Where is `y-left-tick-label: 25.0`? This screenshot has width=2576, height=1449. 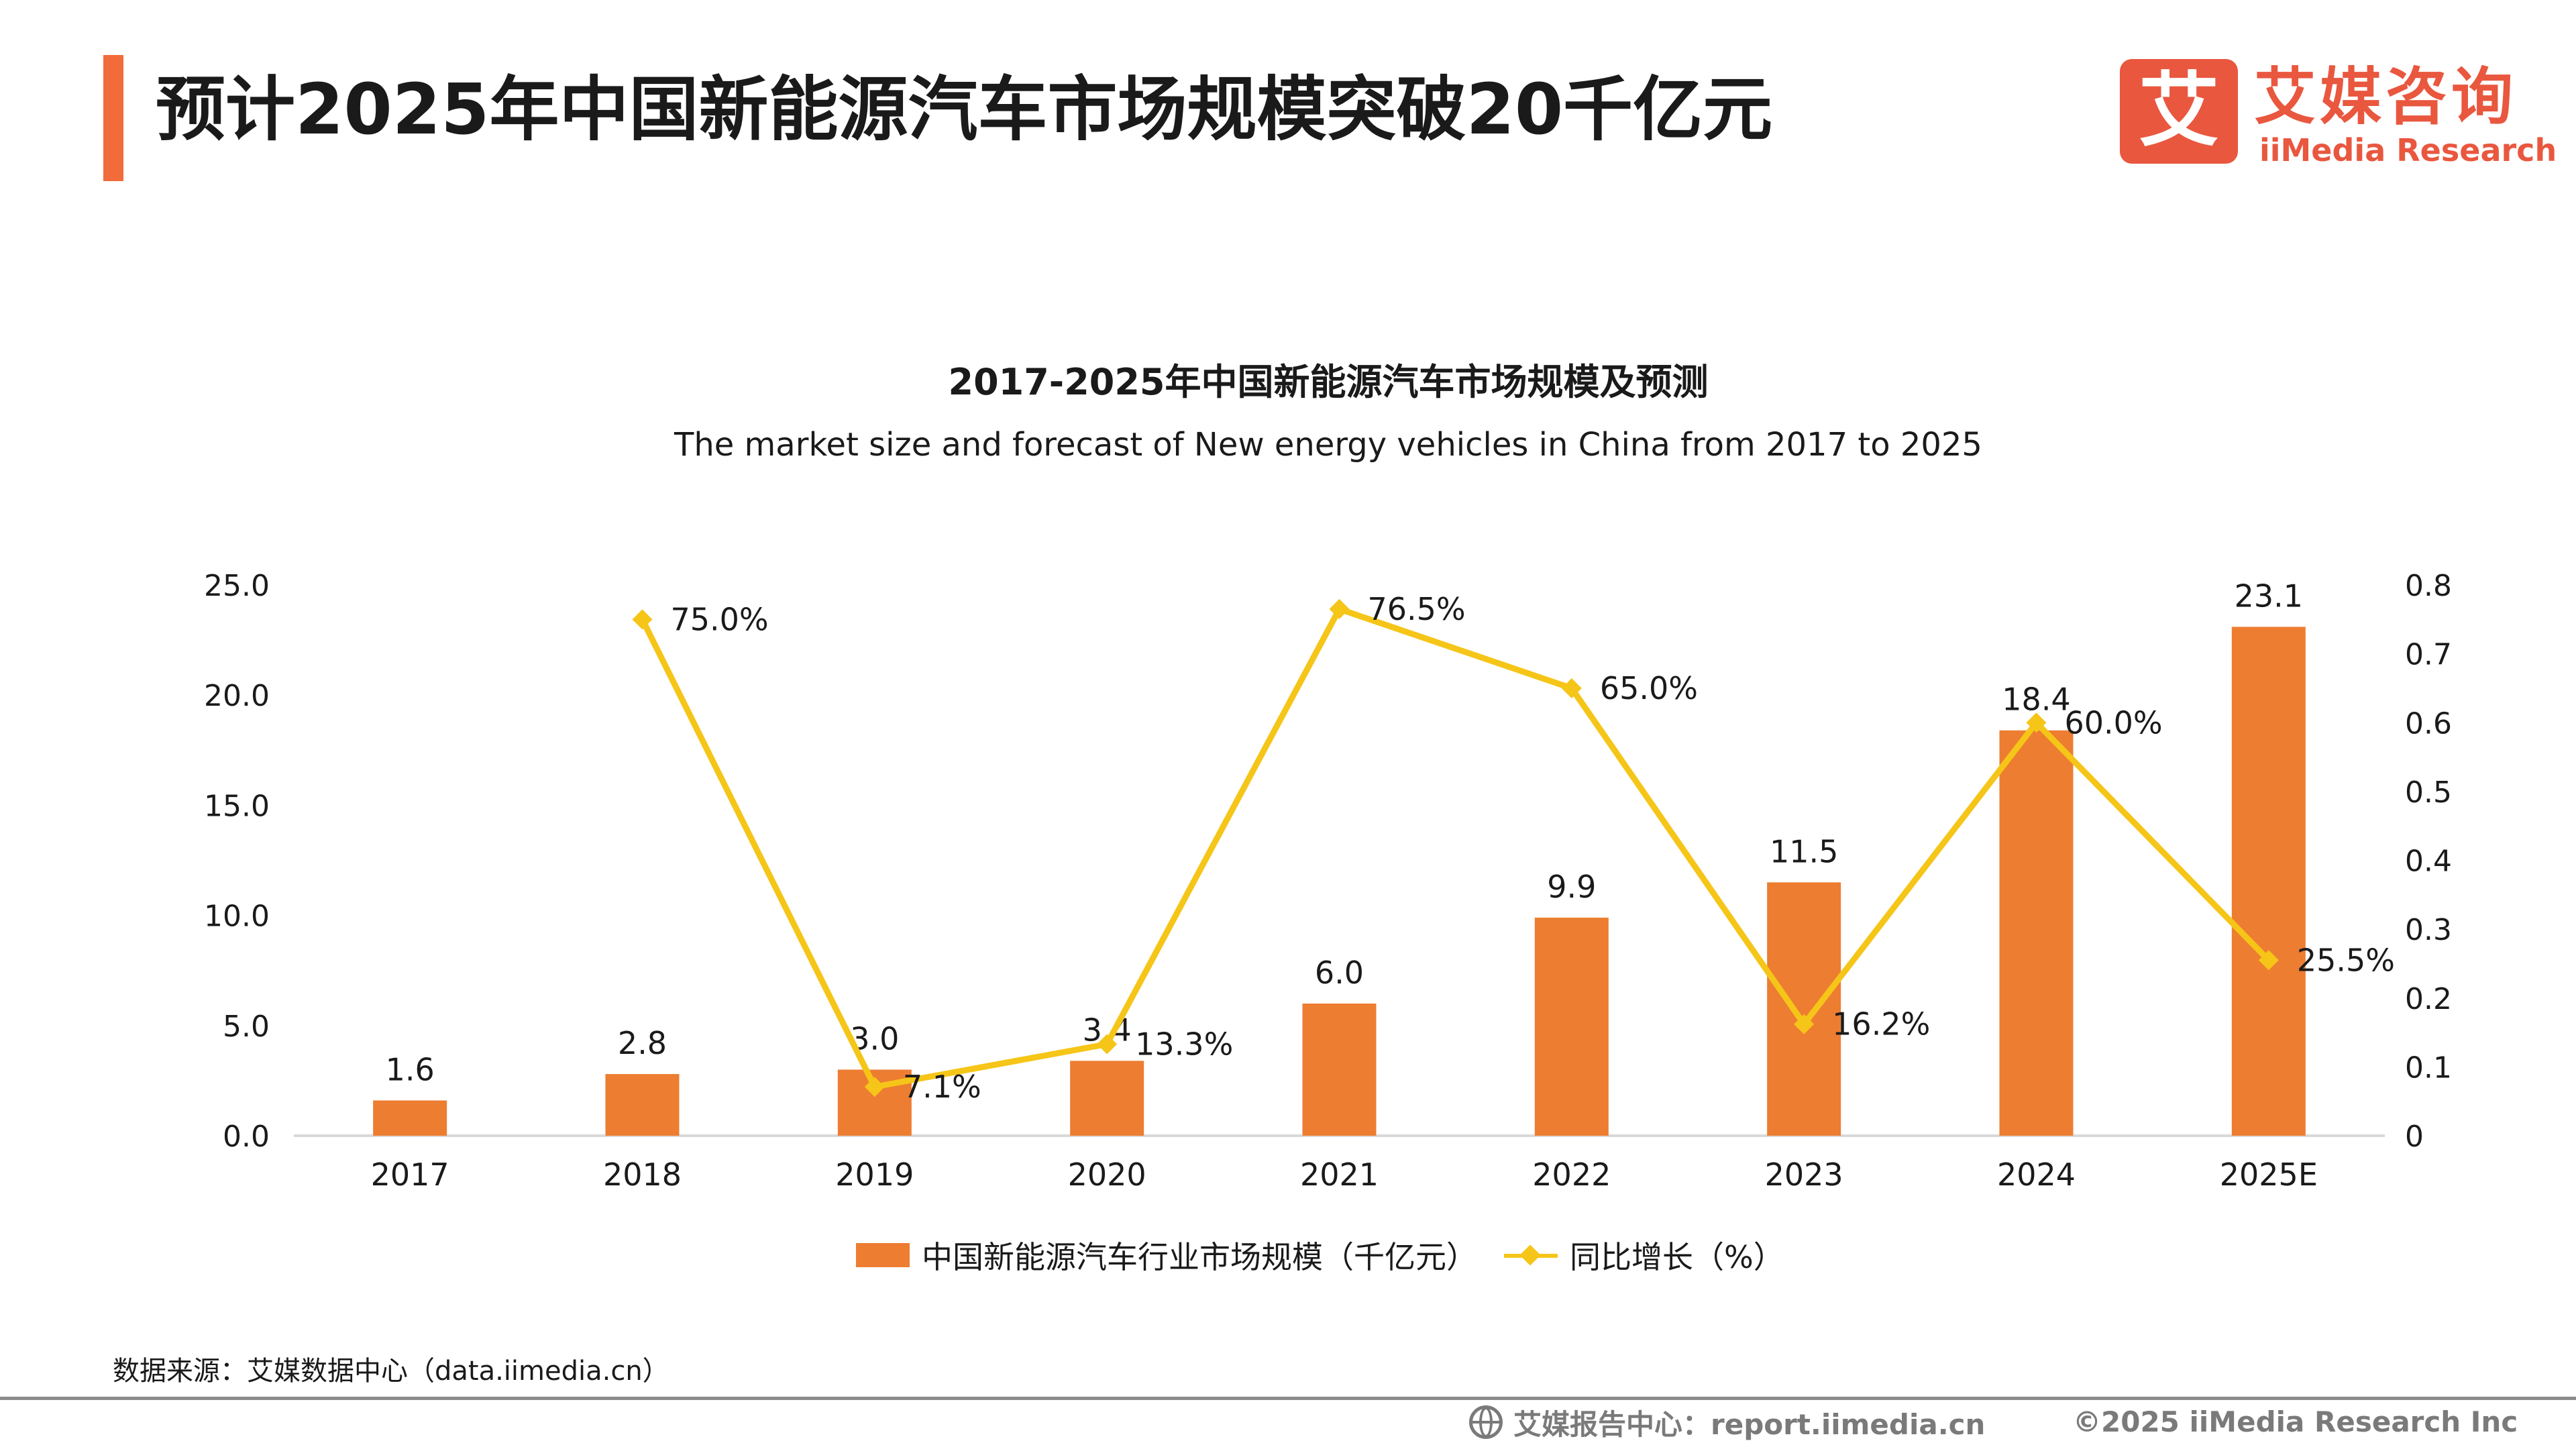
y-left-tick-label: 25.0 is located at coordinates (237, 586).